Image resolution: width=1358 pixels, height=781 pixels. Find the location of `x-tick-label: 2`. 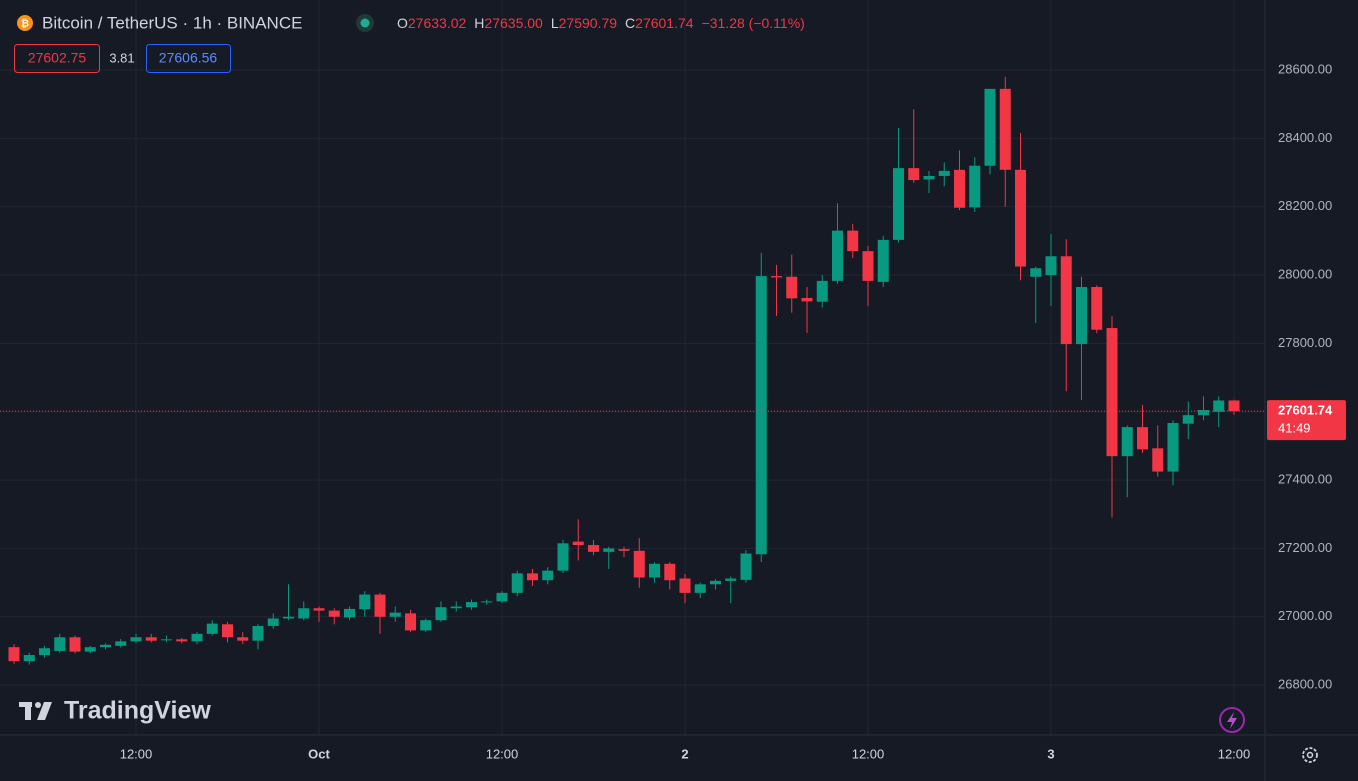

x-tick-label: 2 is located at coordinates (684, 753).